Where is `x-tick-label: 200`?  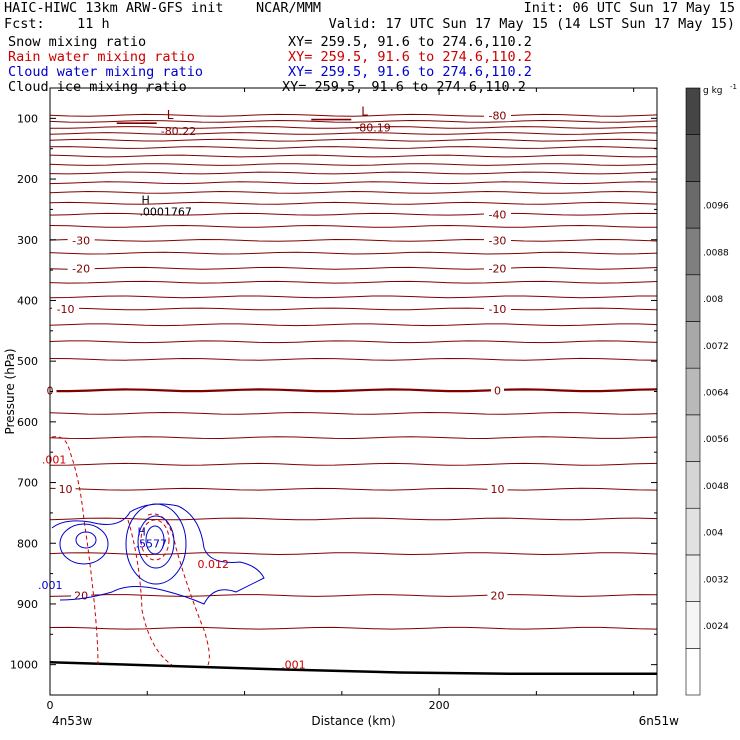 x-tick-label: 200 is located at coordinates (439, 705).